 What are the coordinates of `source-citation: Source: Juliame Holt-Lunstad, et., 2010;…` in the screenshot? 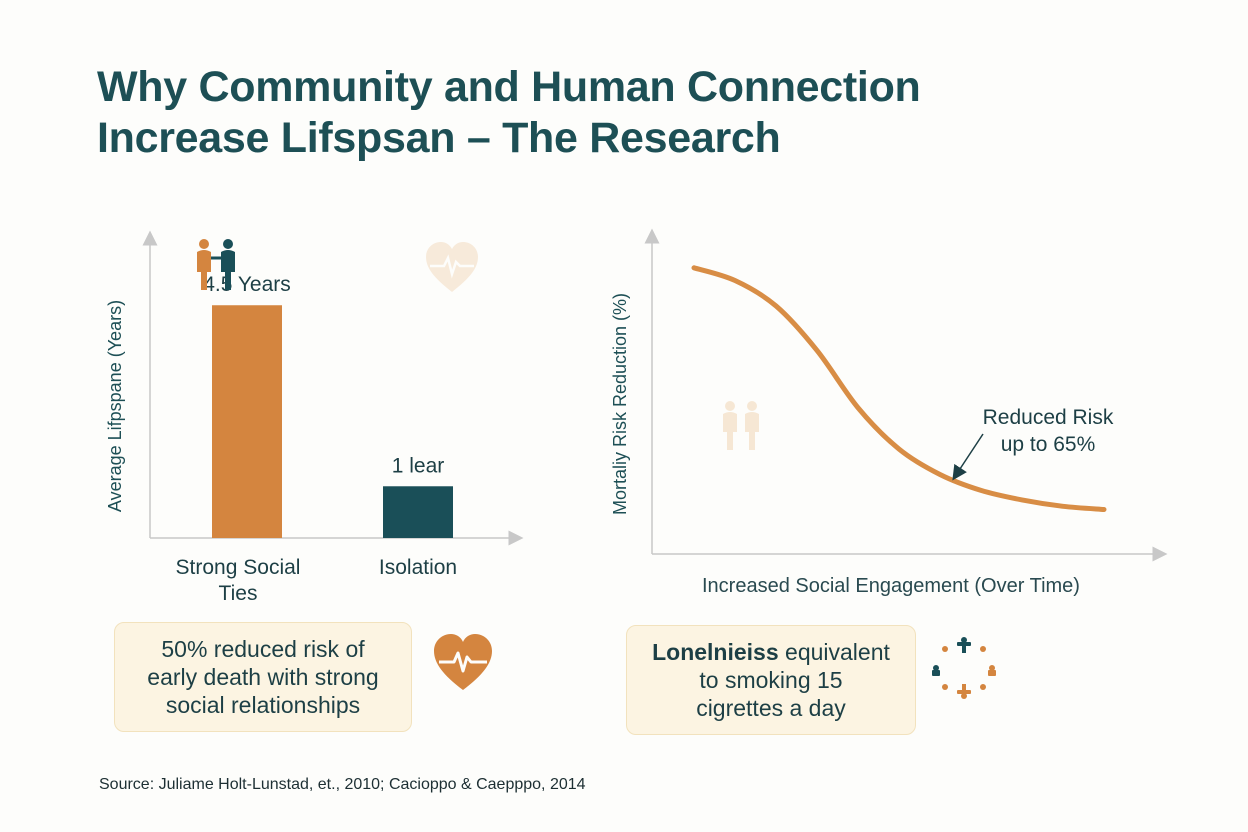 It's located at (342, 784).